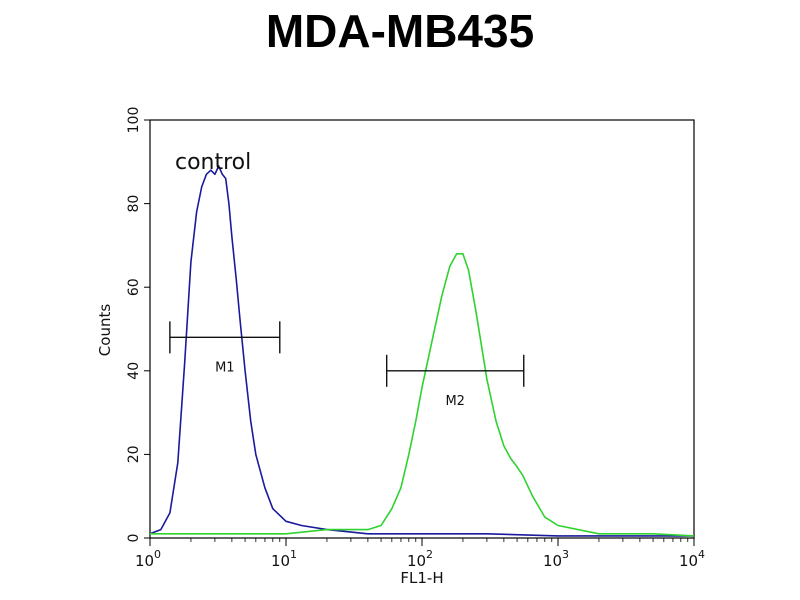 This screenshot has width=800, height=600. I want to click on x-tick-exponent: 2, so click(429, 554).